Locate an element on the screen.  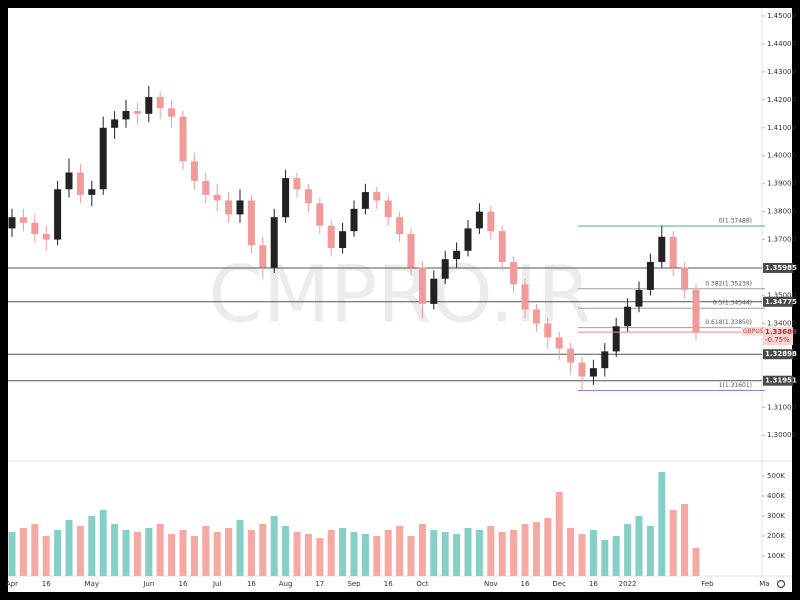
y-tick-label: 1.31000 is located at coordinates (781, 407).